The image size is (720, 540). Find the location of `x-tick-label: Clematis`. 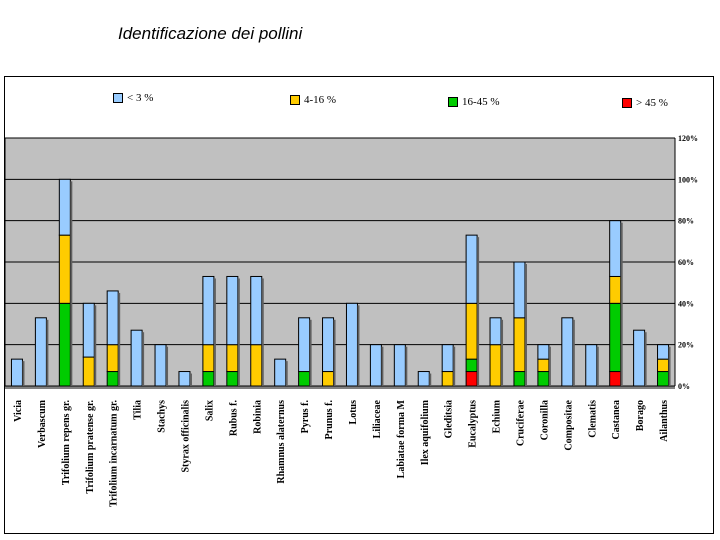

x-tick-label: Clematis is located at coordinates (592, 419).